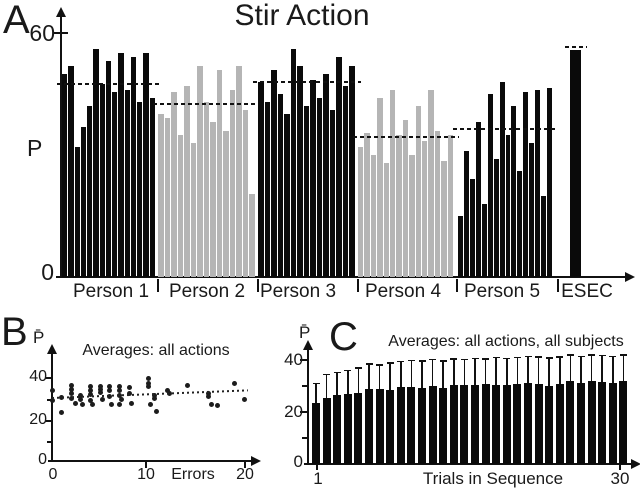 The width and height of the screenshot is (640, 489). Describe the element at coordinates (308, 406) in the screenshot. I see `panel-c-y-axis` at that location.